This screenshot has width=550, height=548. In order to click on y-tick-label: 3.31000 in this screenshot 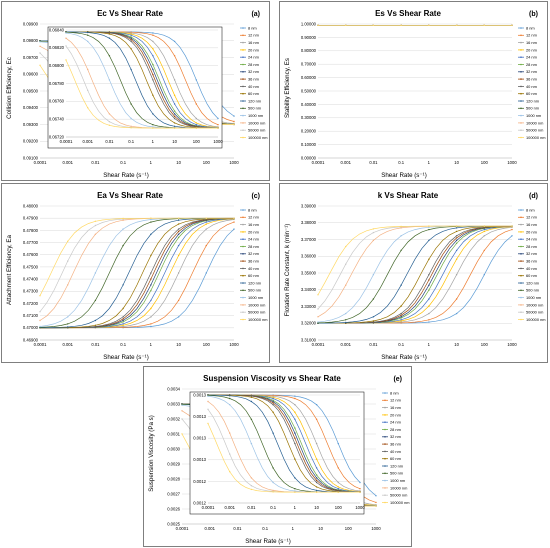, I will do `click(309, 339)`.